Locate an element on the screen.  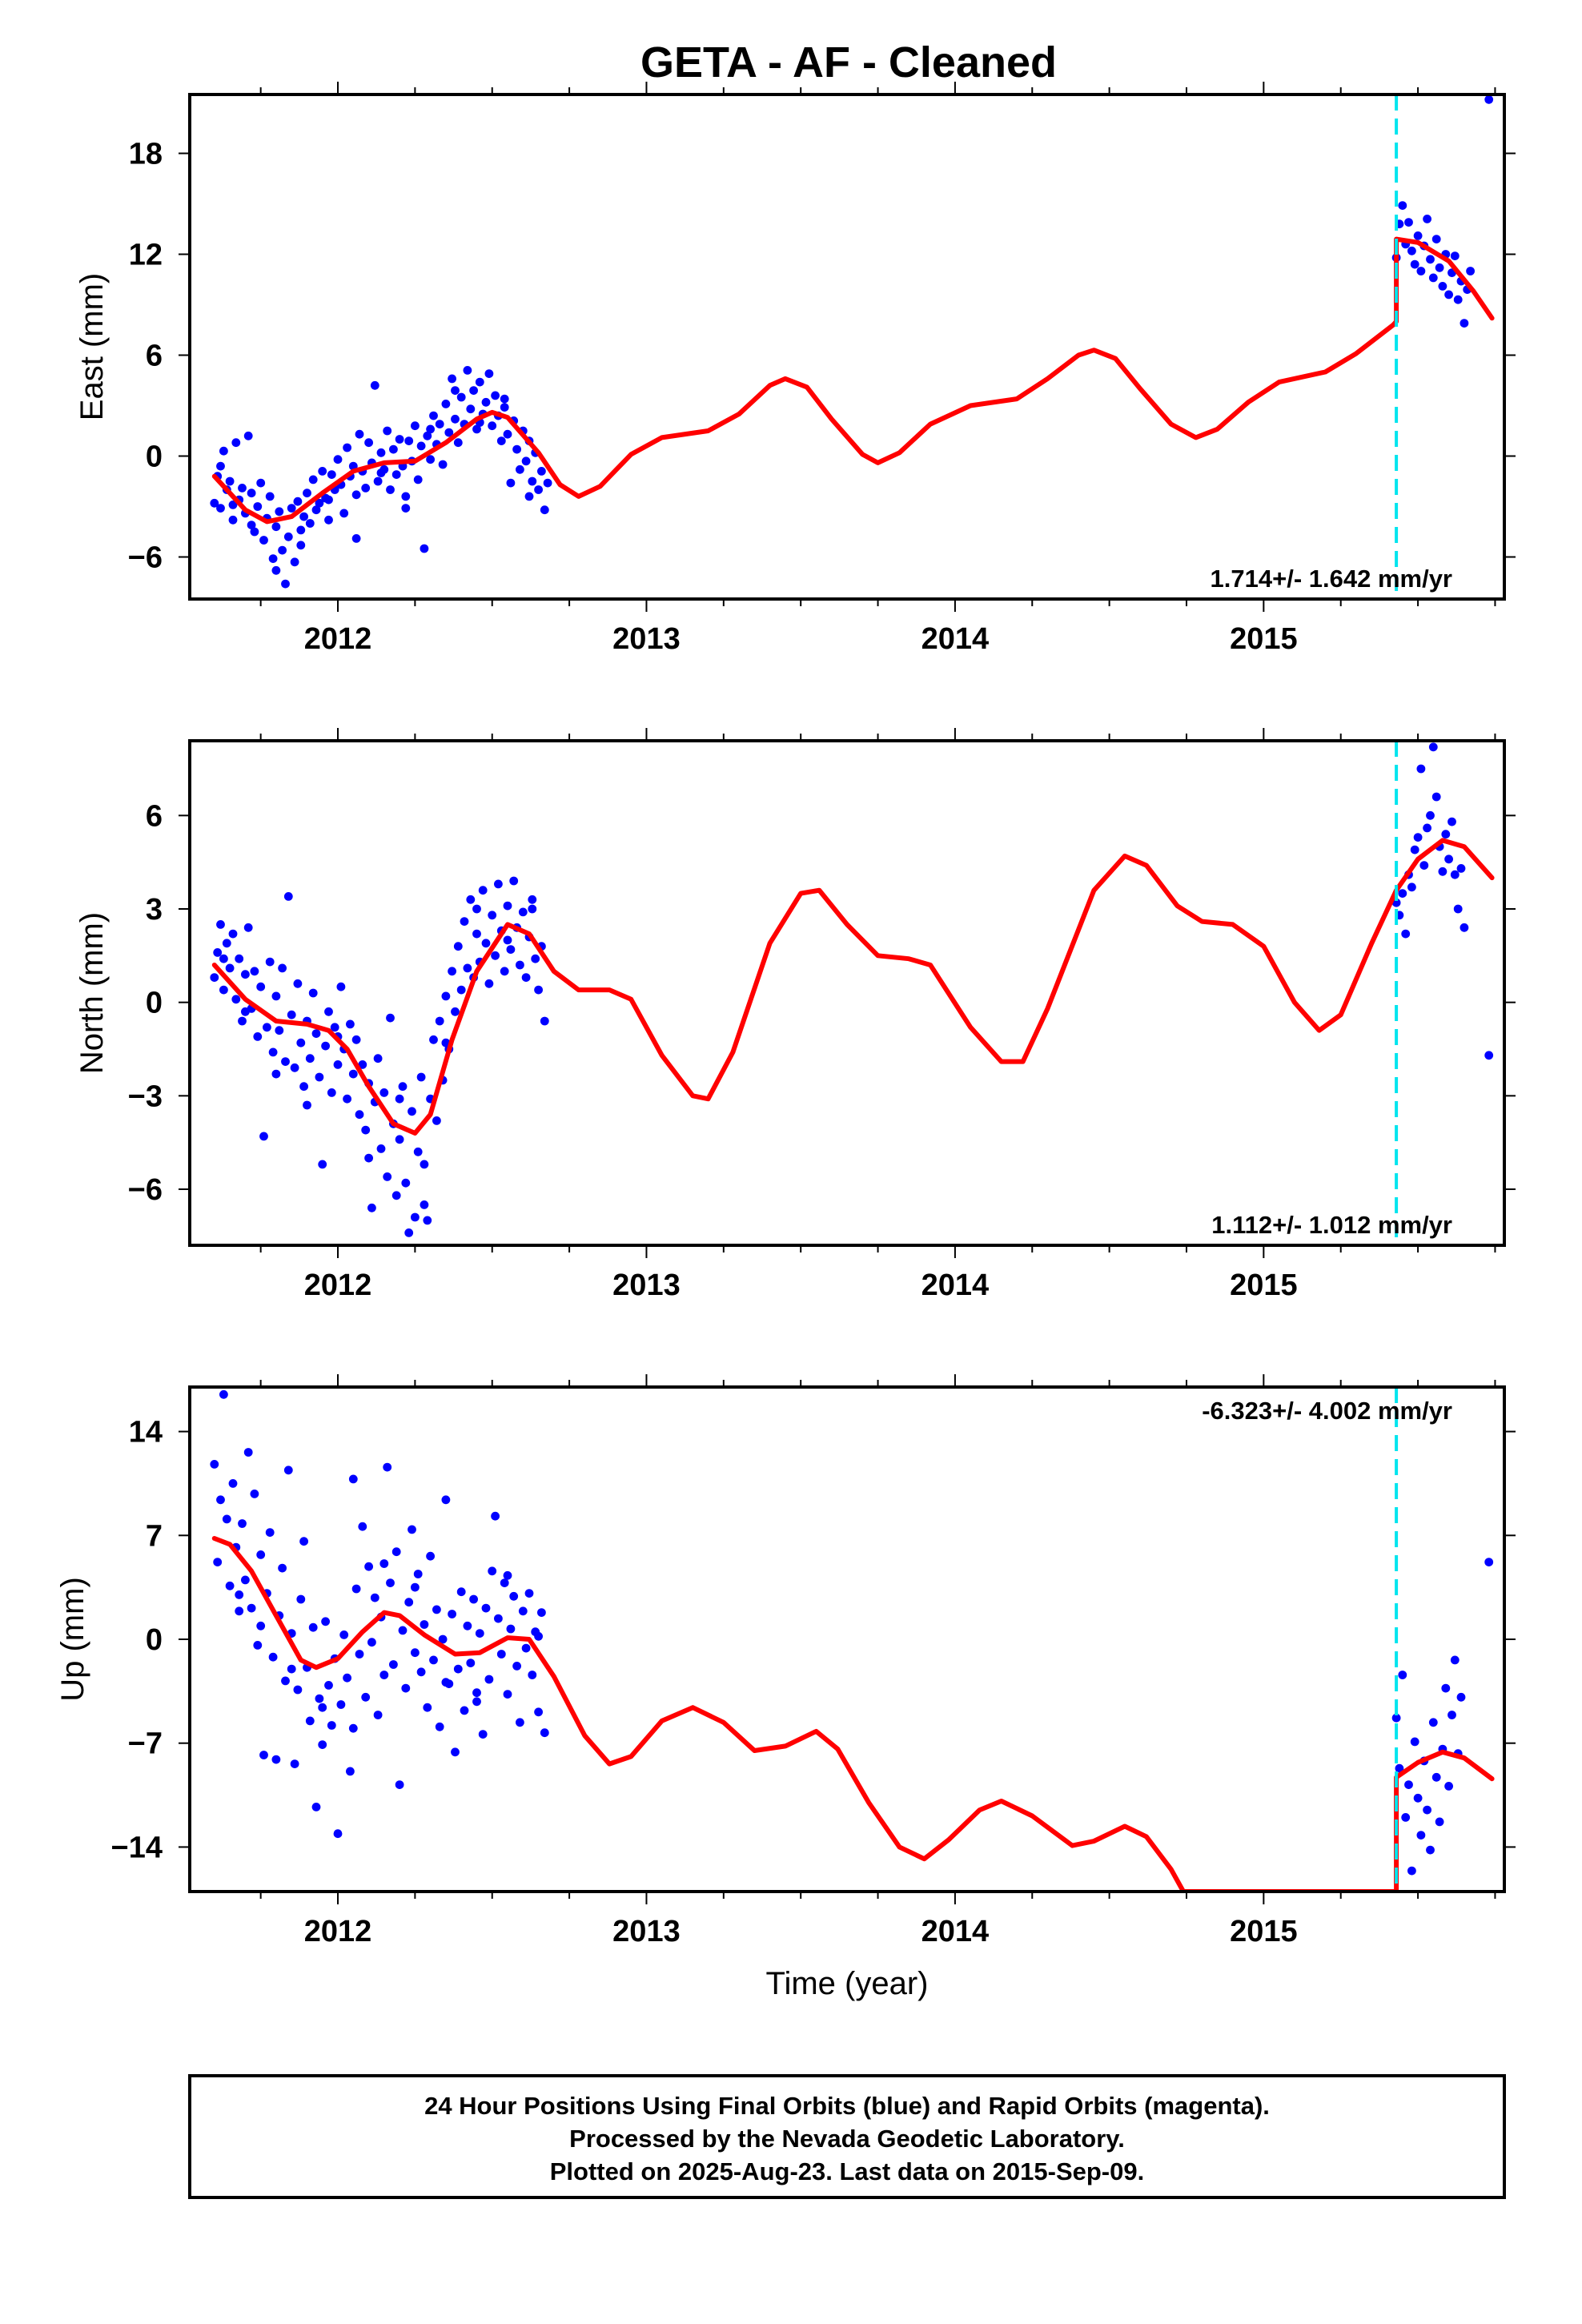
x-tick-label: 2012 is located at coordinates (338, 1931).